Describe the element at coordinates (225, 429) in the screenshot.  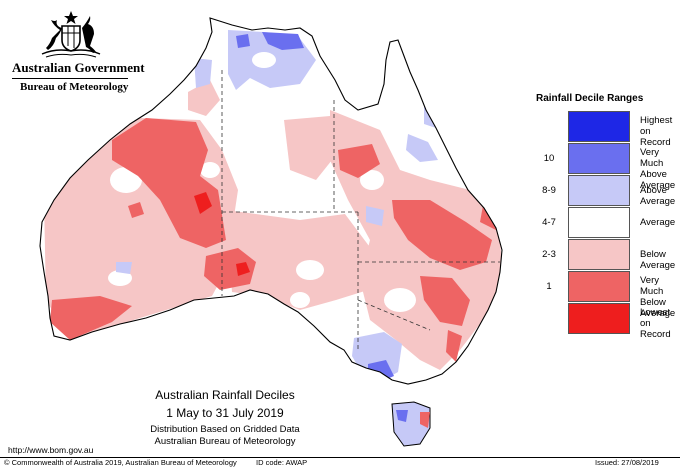
I see `map-method: Distribution Based on Gridded Data` at that location.